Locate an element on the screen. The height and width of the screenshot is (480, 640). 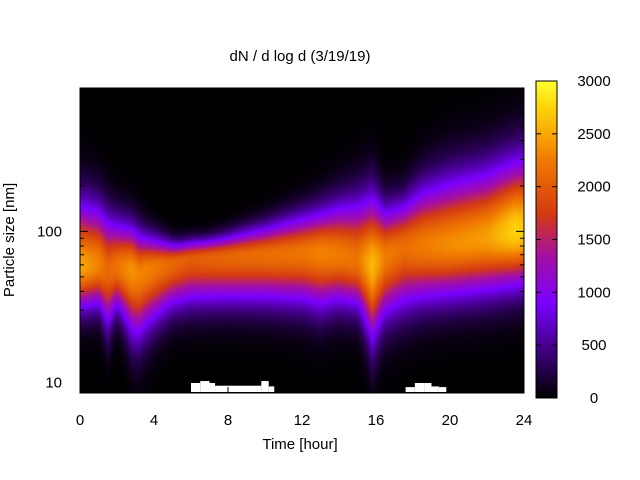
y-tick-label: 10 is located at coordinates (53, 382).